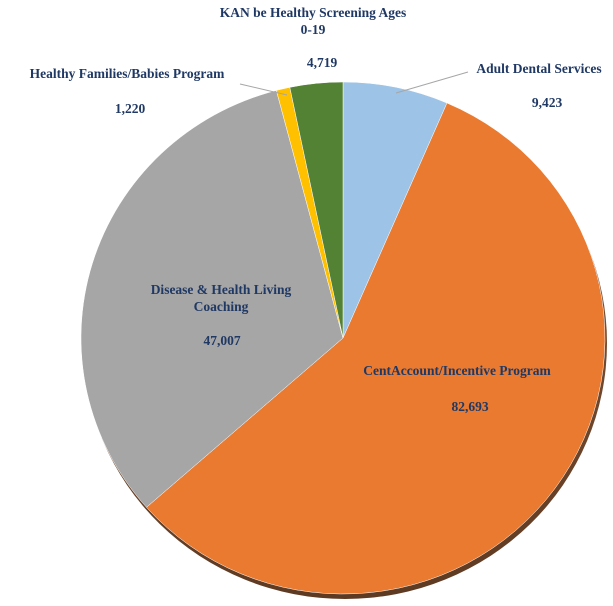  Describe the element at coordinates (322, 62) in the screenshot. I see `value-label: 4,719` at that location.